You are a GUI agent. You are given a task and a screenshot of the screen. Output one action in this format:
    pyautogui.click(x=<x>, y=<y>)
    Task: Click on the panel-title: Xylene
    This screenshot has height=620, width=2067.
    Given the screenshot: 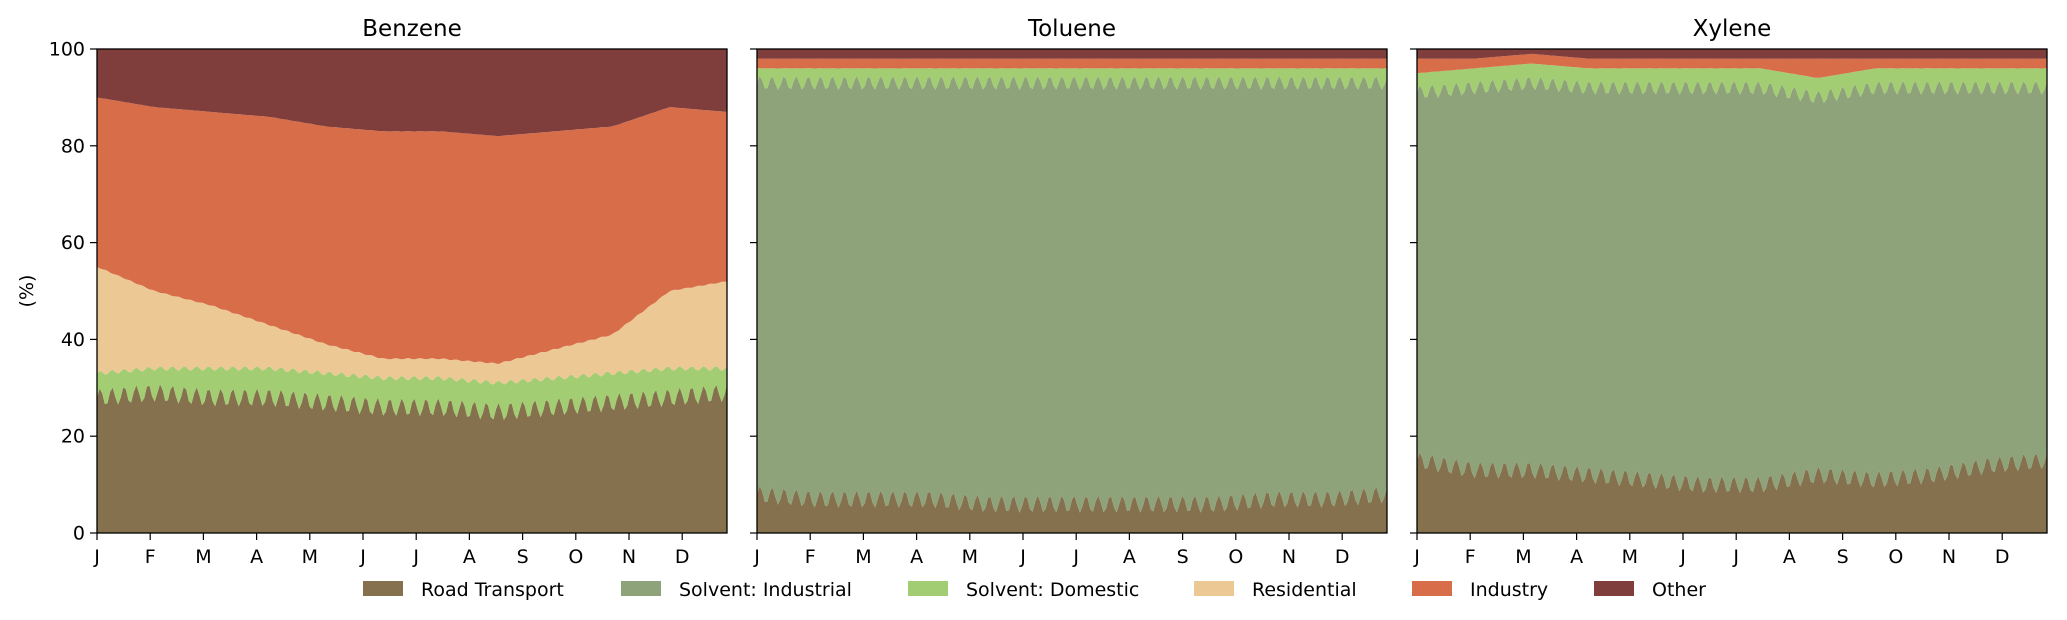 What is the action you would take?
    pyautogui.click(x=1732, y=29)
    